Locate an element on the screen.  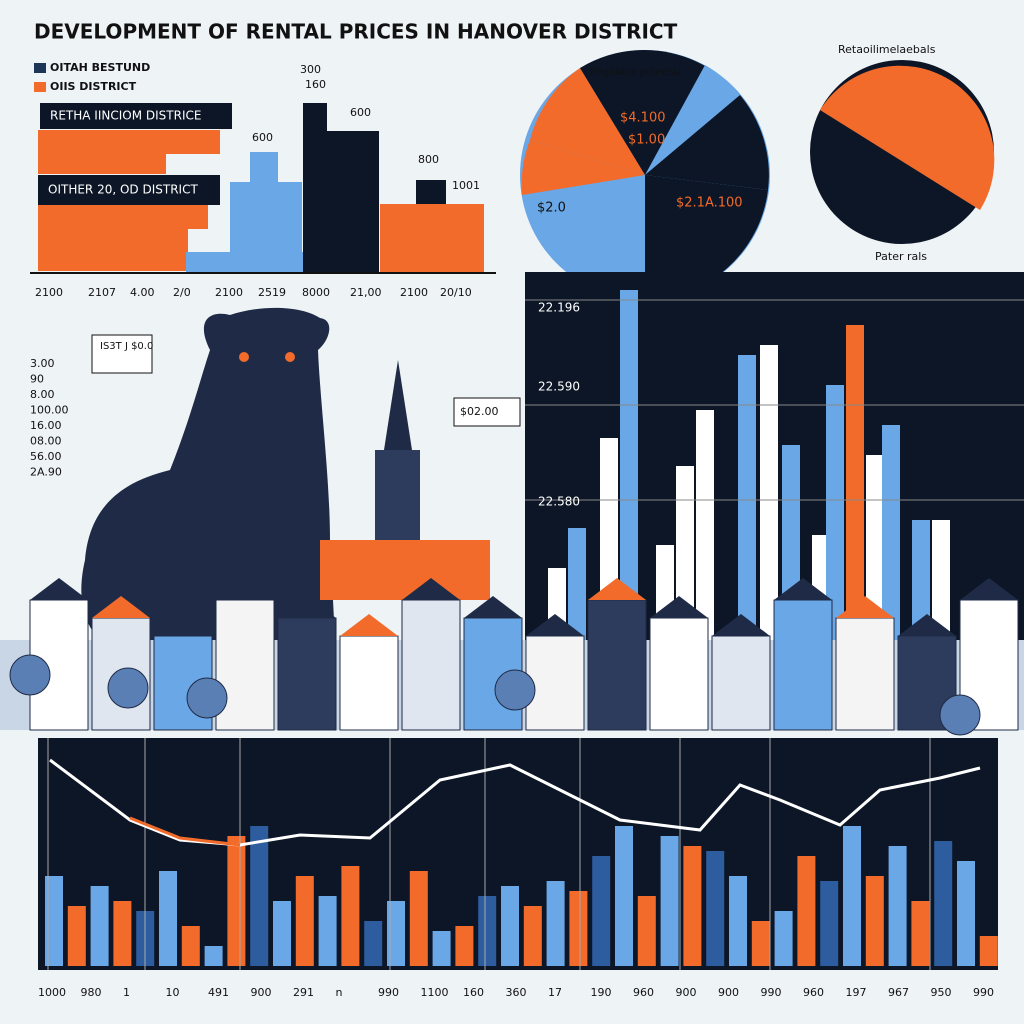
x-label: 20/10 is located at coordinates (456, 292).